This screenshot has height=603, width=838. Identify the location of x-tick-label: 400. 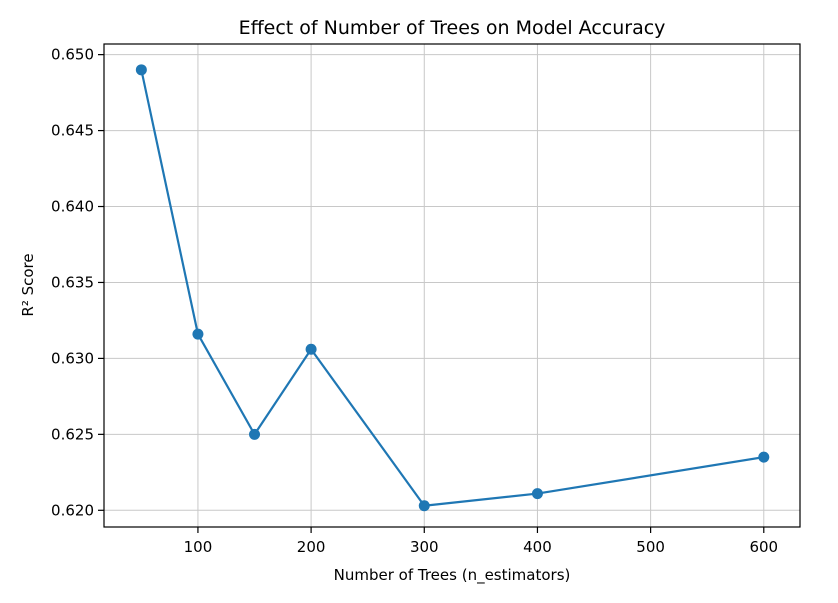
(537, 547).